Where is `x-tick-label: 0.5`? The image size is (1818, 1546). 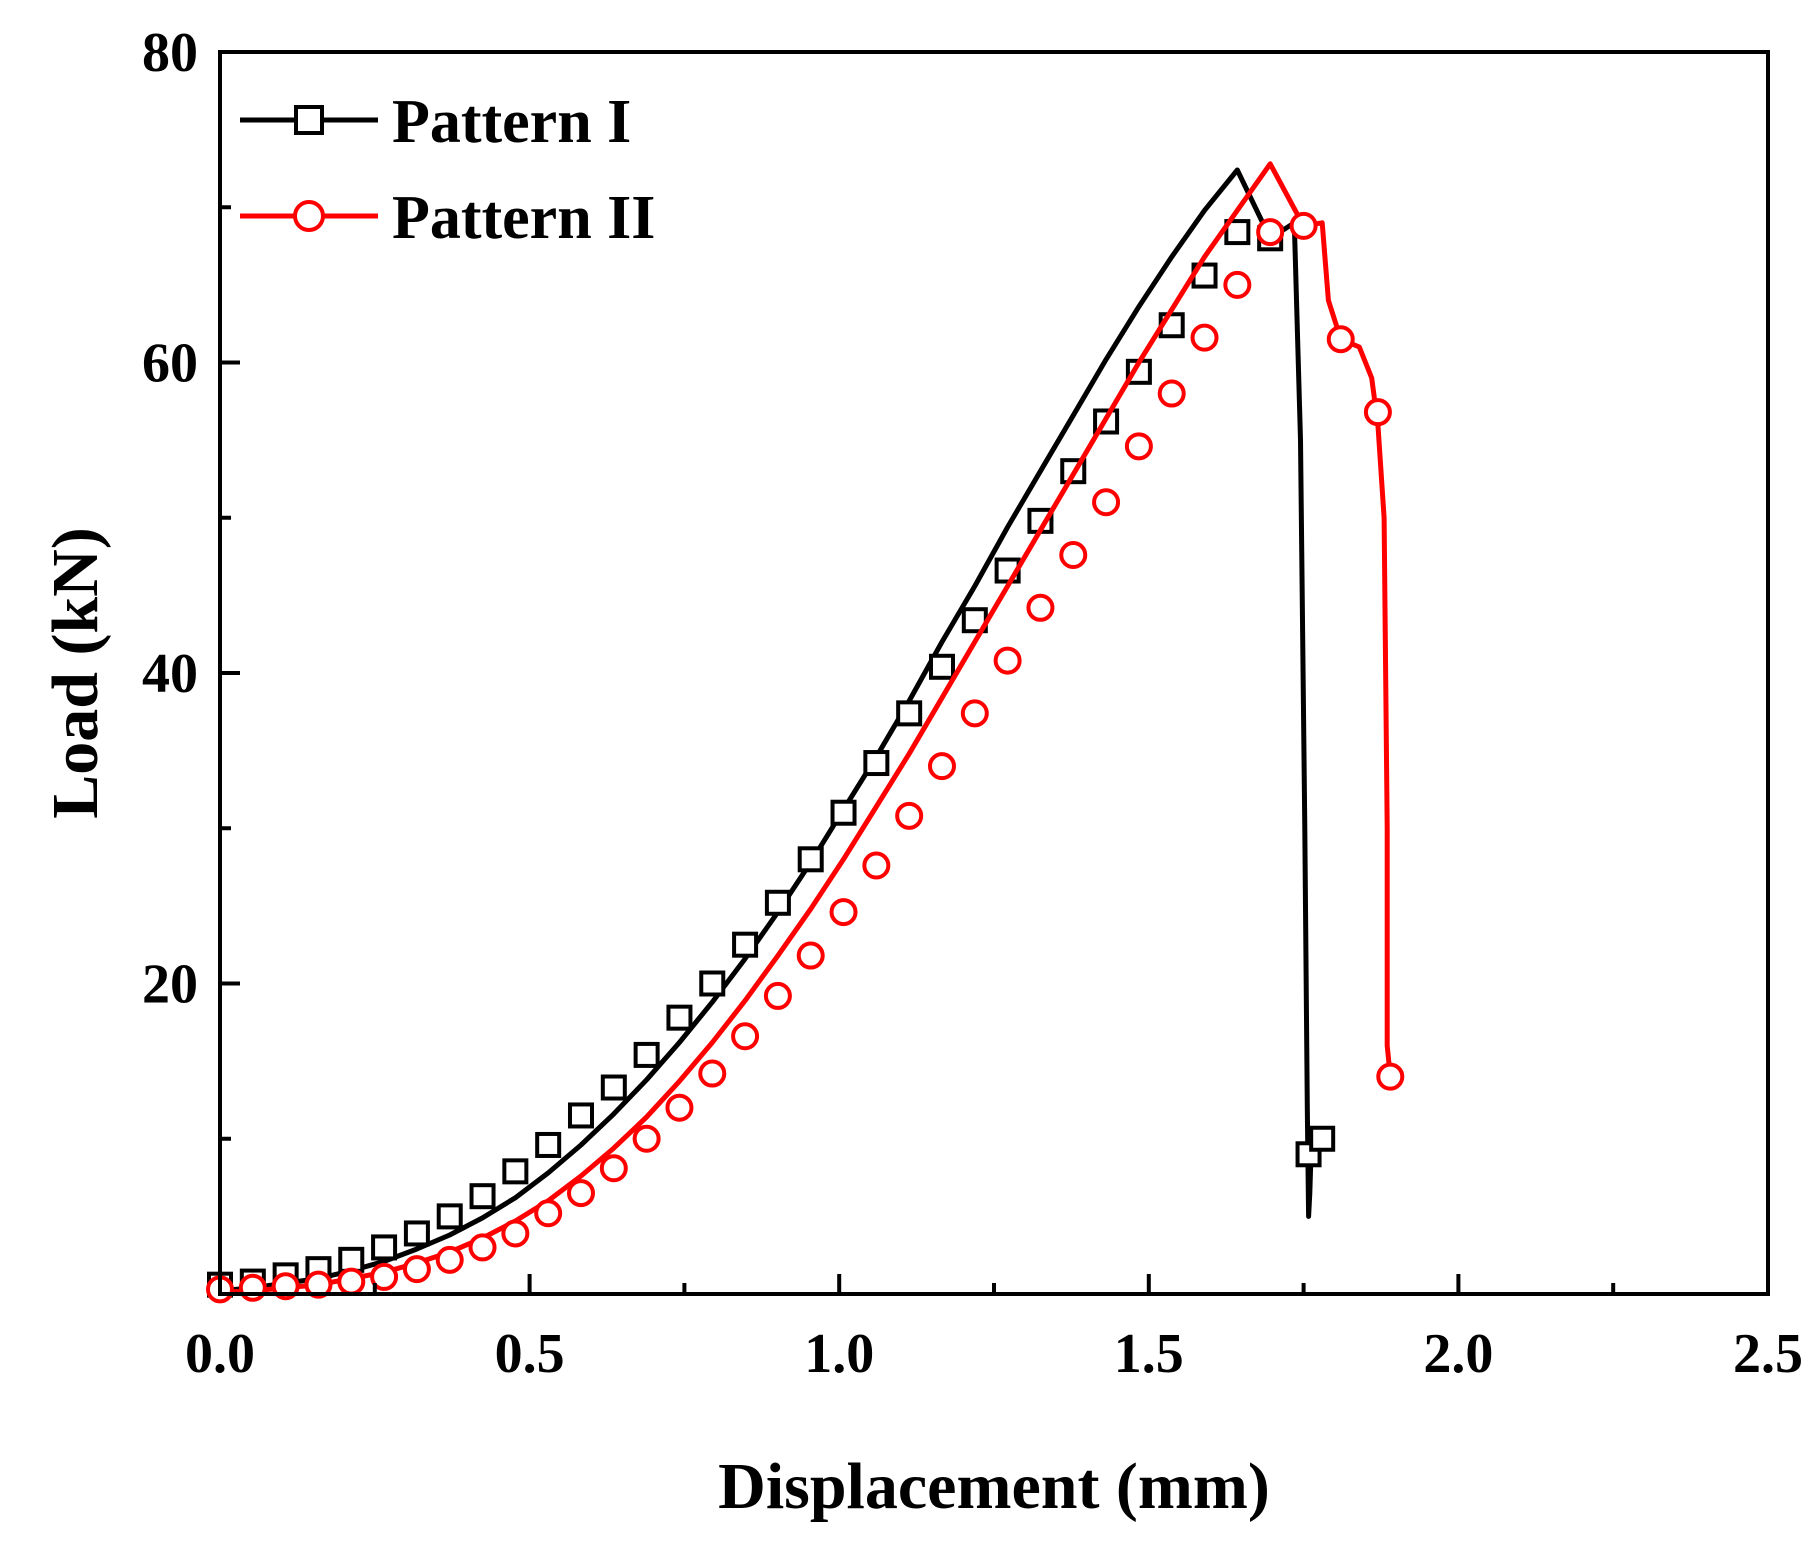
x-tick-label: 0.5 is located at coordinates (530, 1354).